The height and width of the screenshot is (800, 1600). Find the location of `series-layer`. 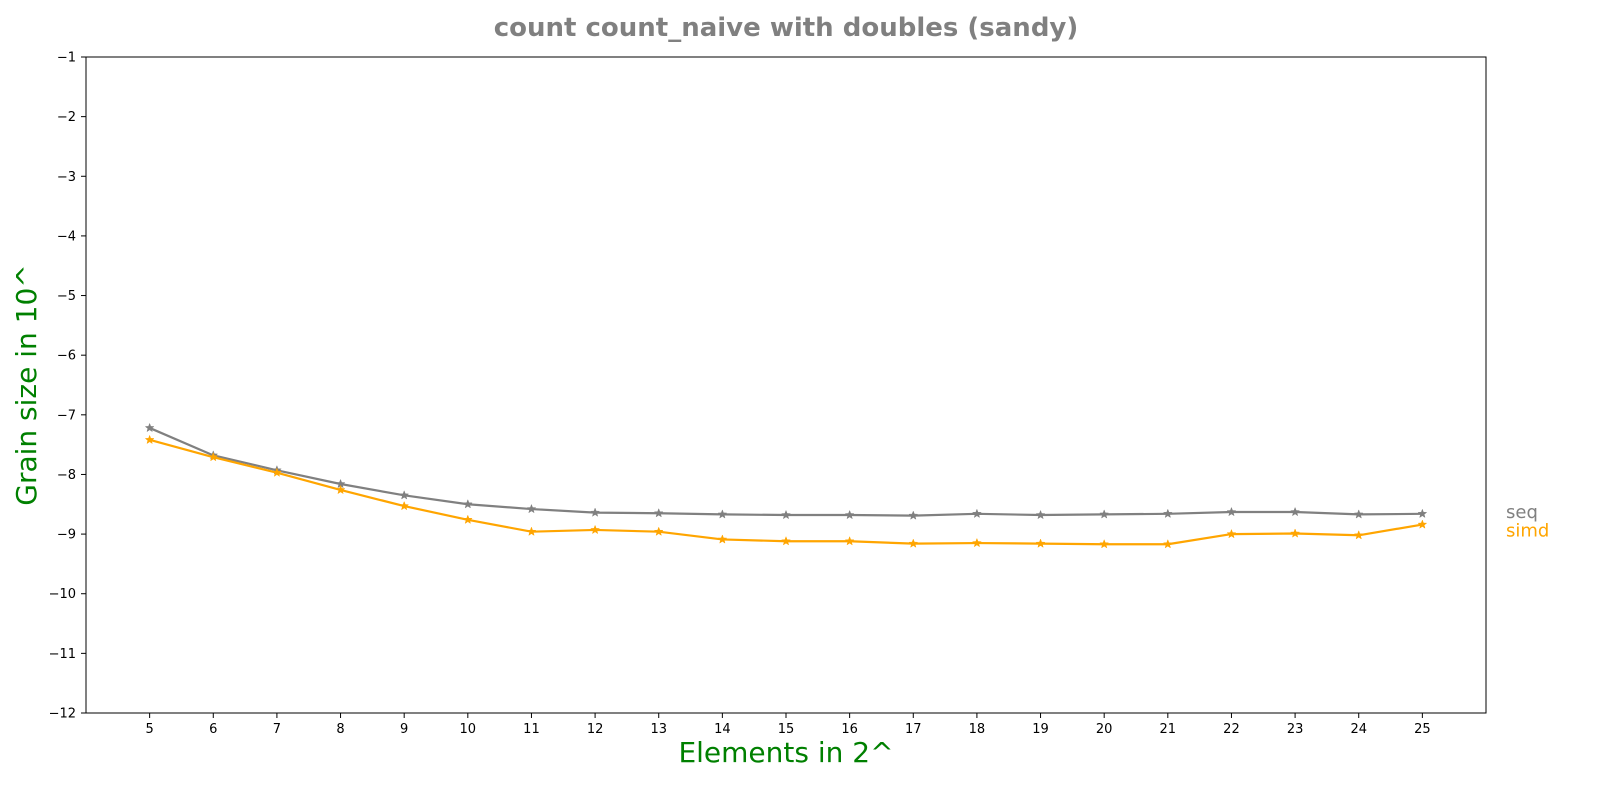

series-layer is located at coordinates (786, 485).